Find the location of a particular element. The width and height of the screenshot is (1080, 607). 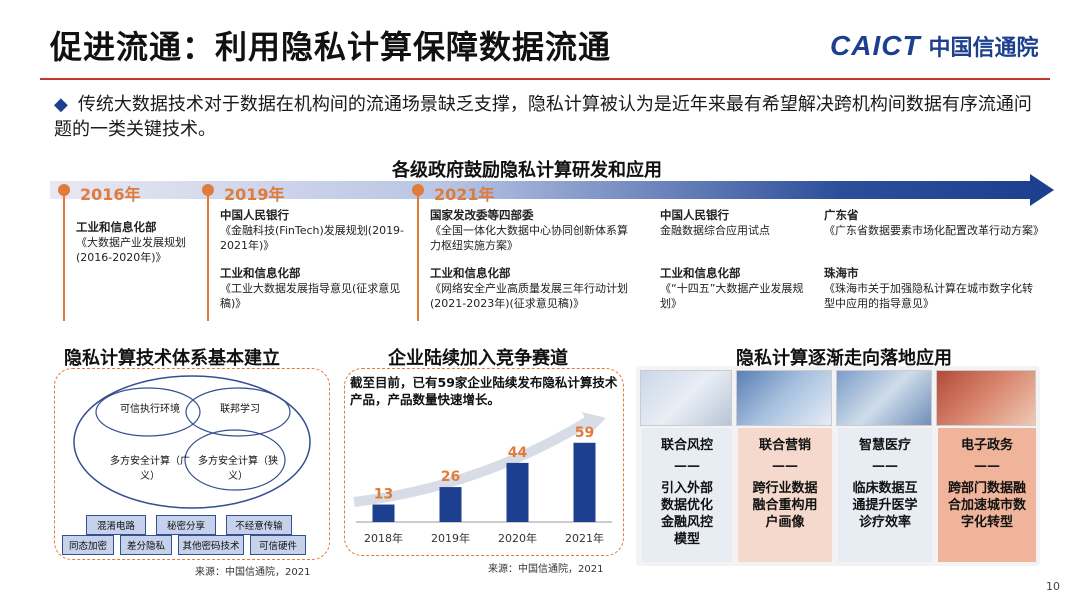

tick-label: 2021年 is located at coordinates (584, 538).